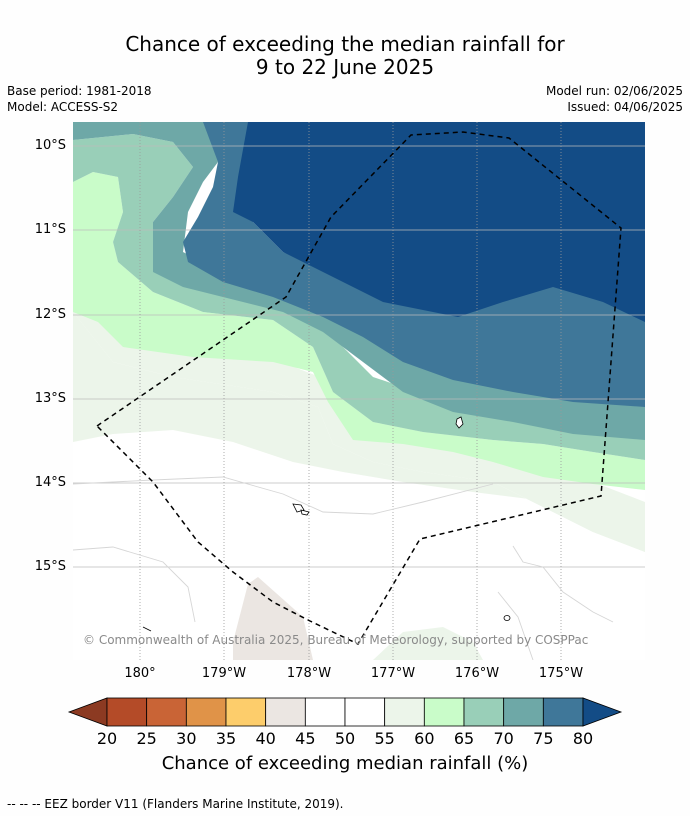 This screenshot has height=816, width=690. I want to click on lat-label-12s: 12°S, so click(50, 314).